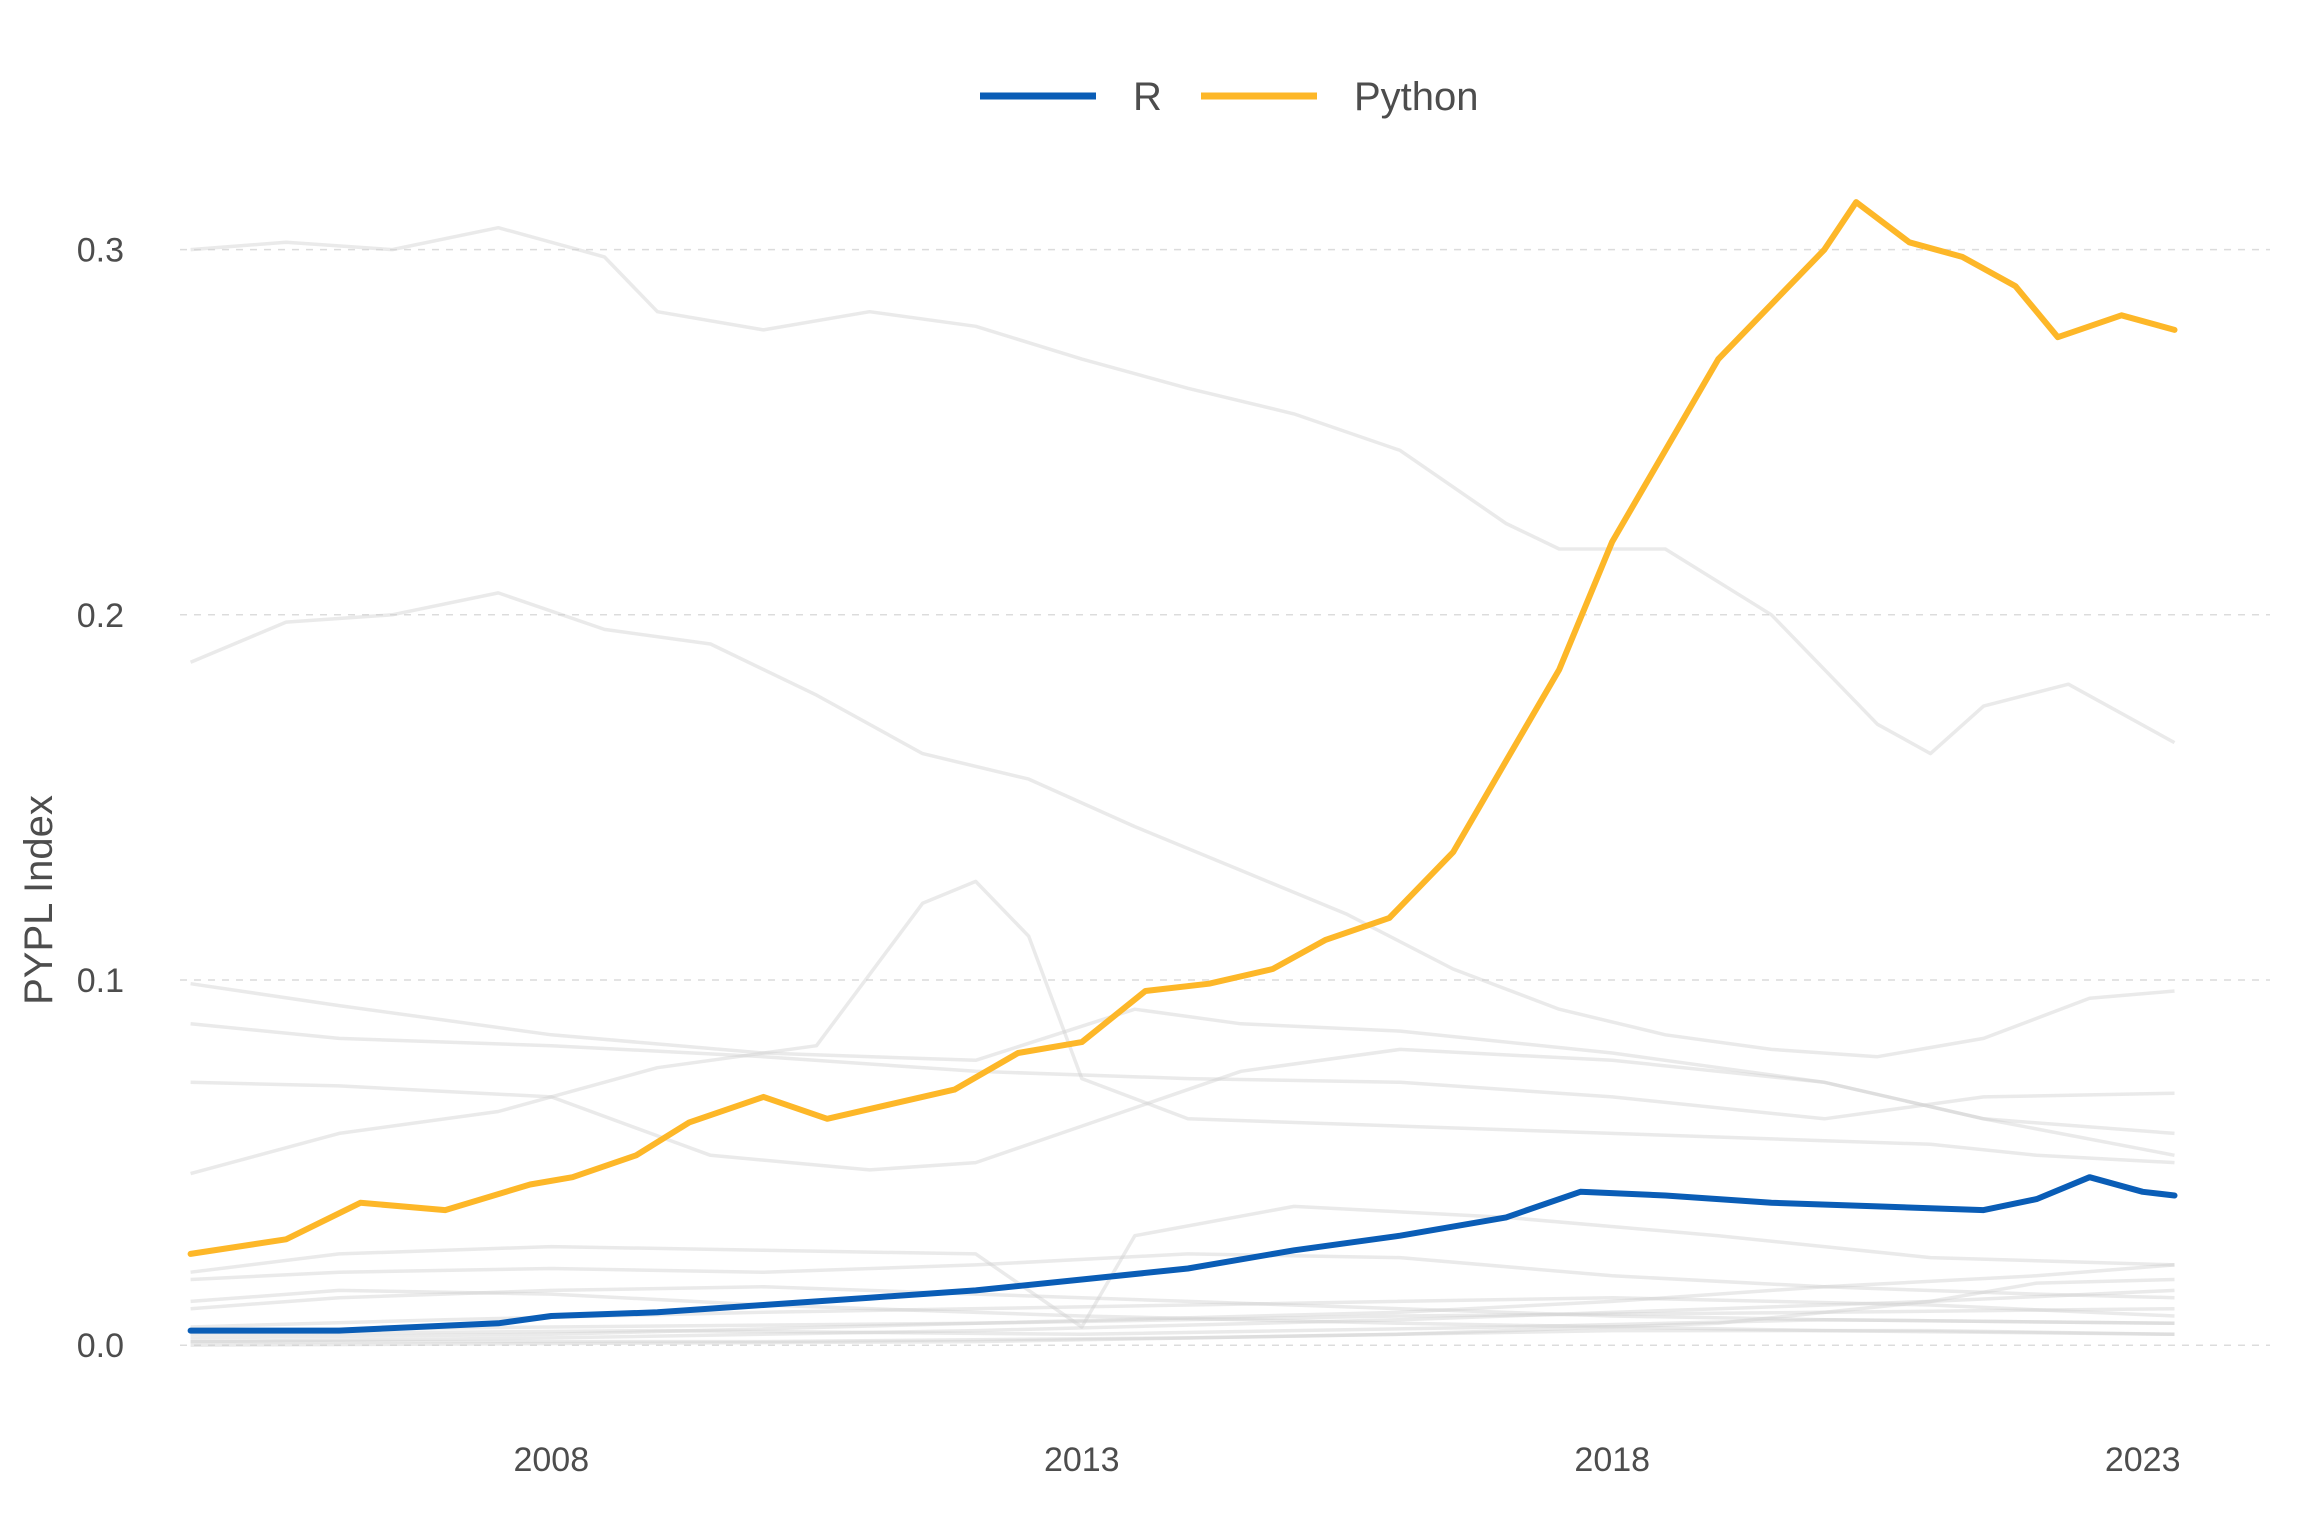  Describe the element at coordinates (2143, 1460) in the screenshot. I see `x-tick-label: 2023` at that location.